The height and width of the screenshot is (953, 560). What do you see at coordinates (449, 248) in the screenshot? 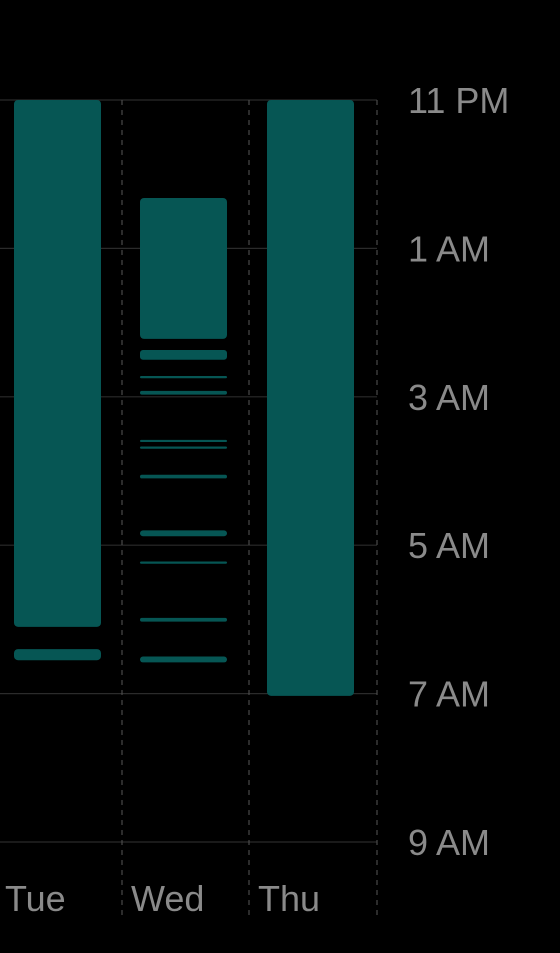
I see `y-tick-label: 1 AM` at bounding box center [449, 248].